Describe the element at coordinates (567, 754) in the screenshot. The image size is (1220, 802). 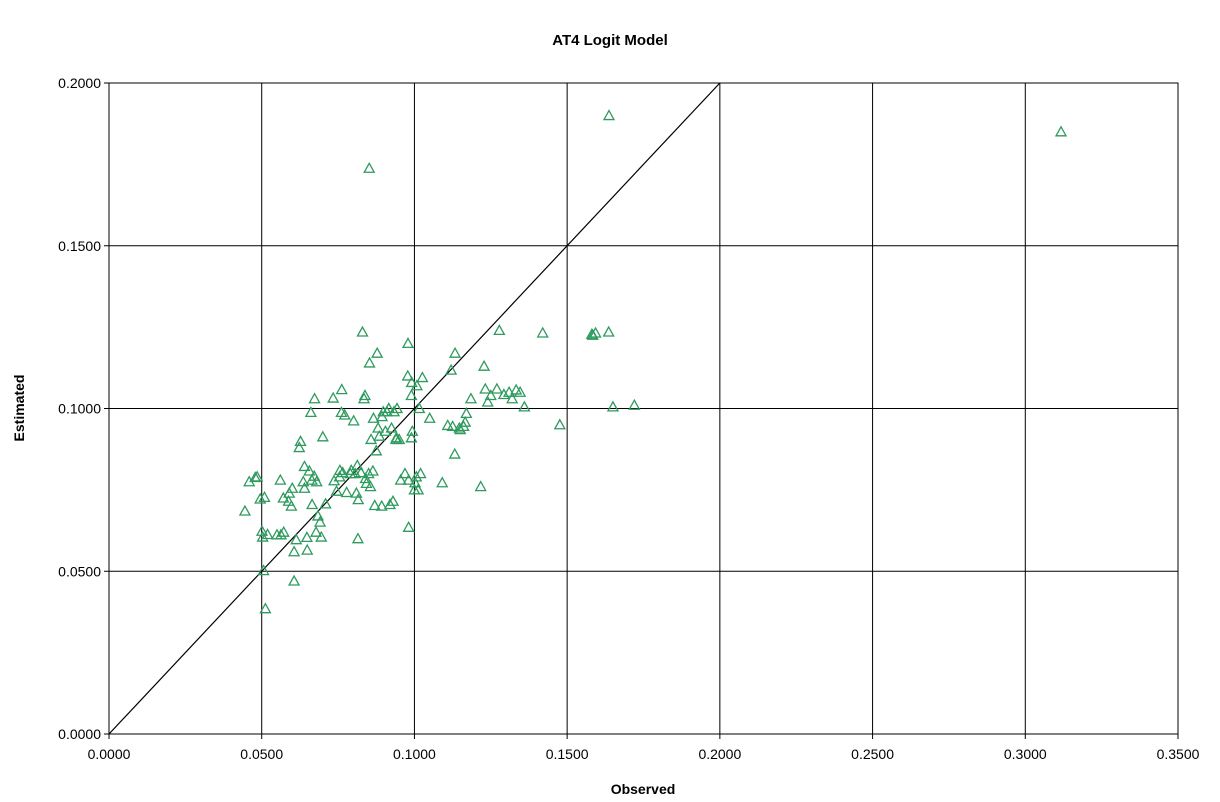
I see `x-tick-label: 0.1500` at that location.